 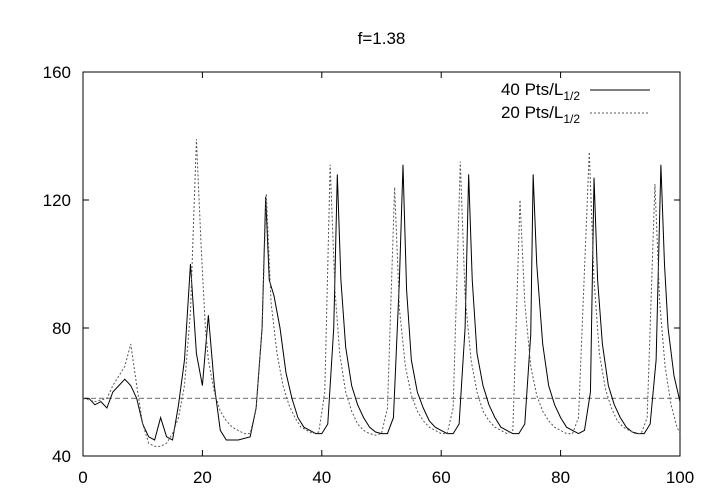 I want to click on legend-name: 40 Pts/L, so click(x=532, y=89).